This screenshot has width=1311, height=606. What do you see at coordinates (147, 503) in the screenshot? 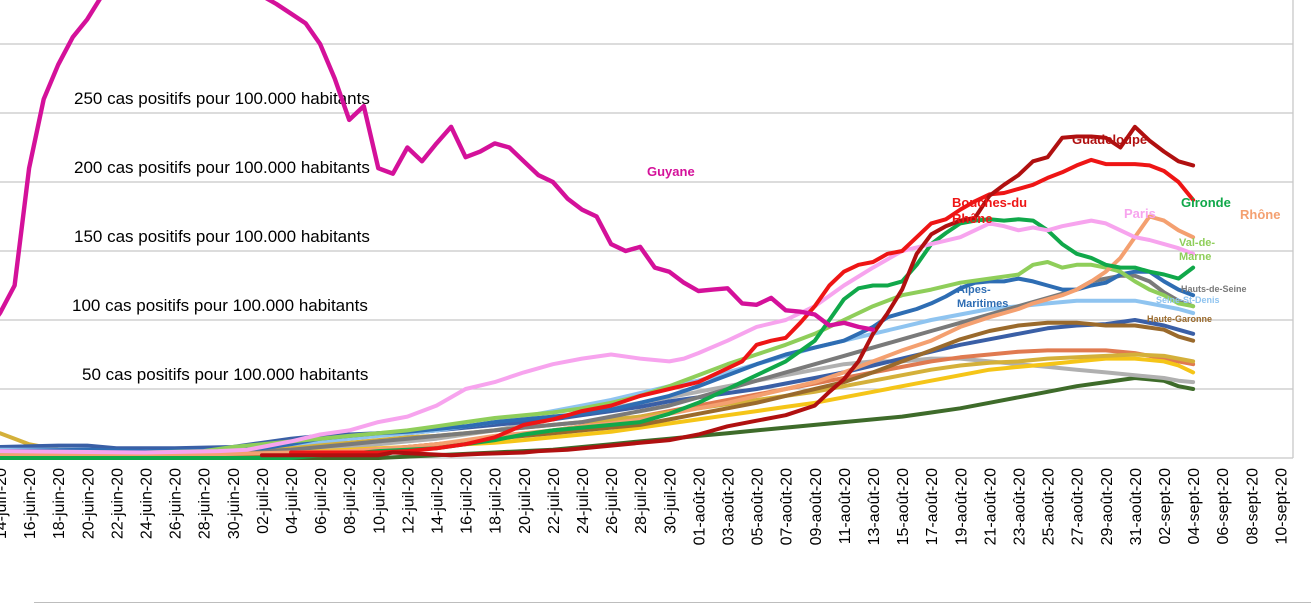
I see `x-tick-label: 24-juin-20` at bounding box center [147, 503].